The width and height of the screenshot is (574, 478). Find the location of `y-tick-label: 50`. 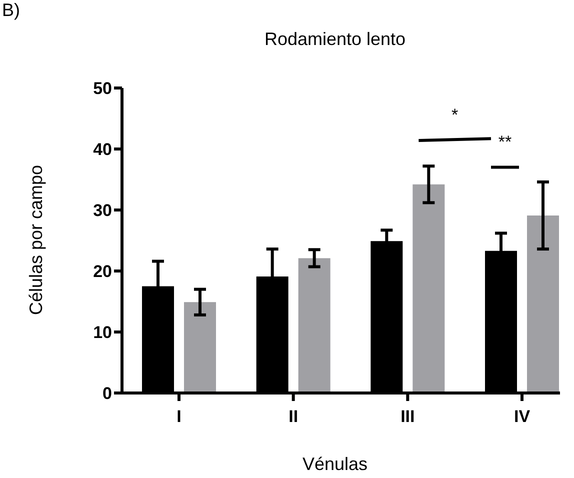

y-tick-label: 50 is located at coordinates (102, 88).